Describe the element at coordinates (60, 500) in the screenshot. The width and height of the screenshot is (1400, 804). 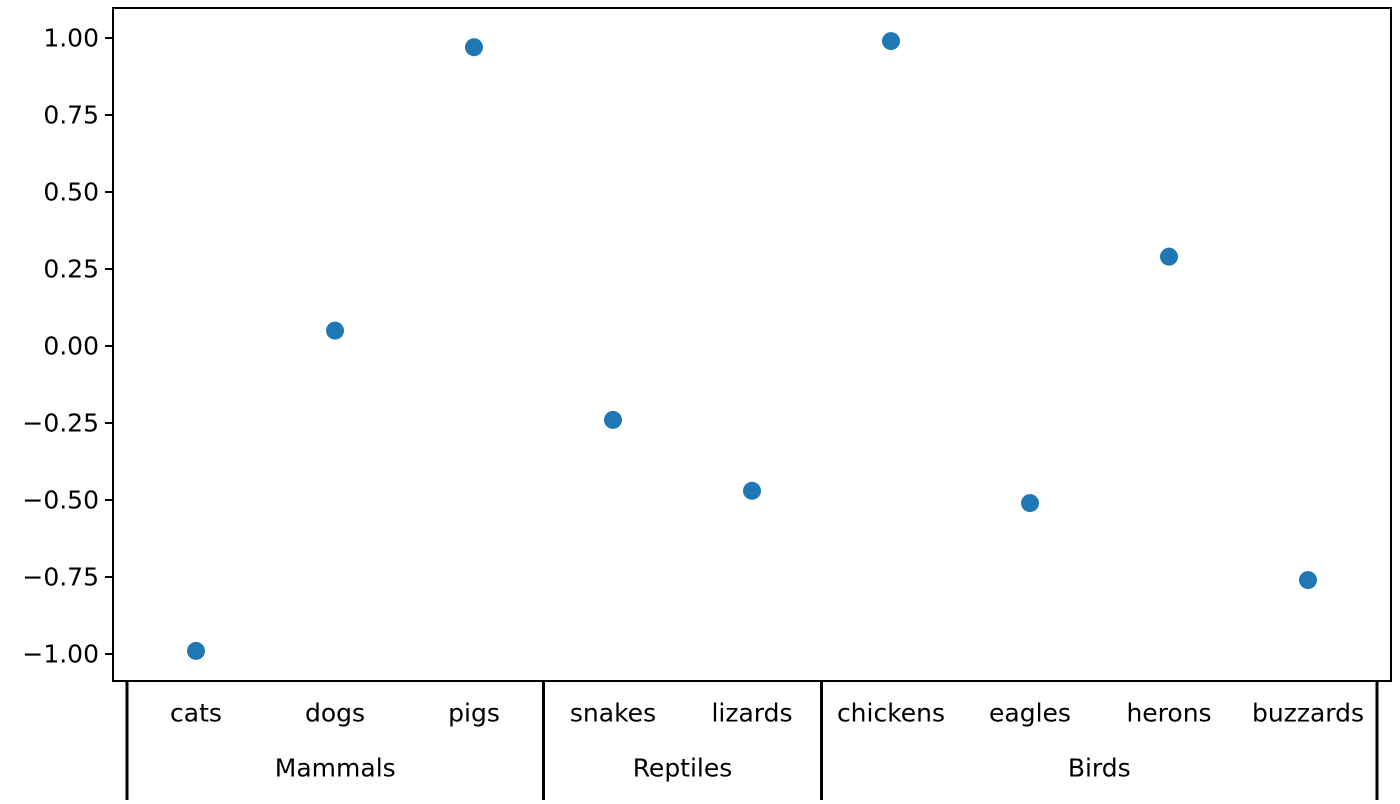
I see `y-tick-label: −0.50` at that location.